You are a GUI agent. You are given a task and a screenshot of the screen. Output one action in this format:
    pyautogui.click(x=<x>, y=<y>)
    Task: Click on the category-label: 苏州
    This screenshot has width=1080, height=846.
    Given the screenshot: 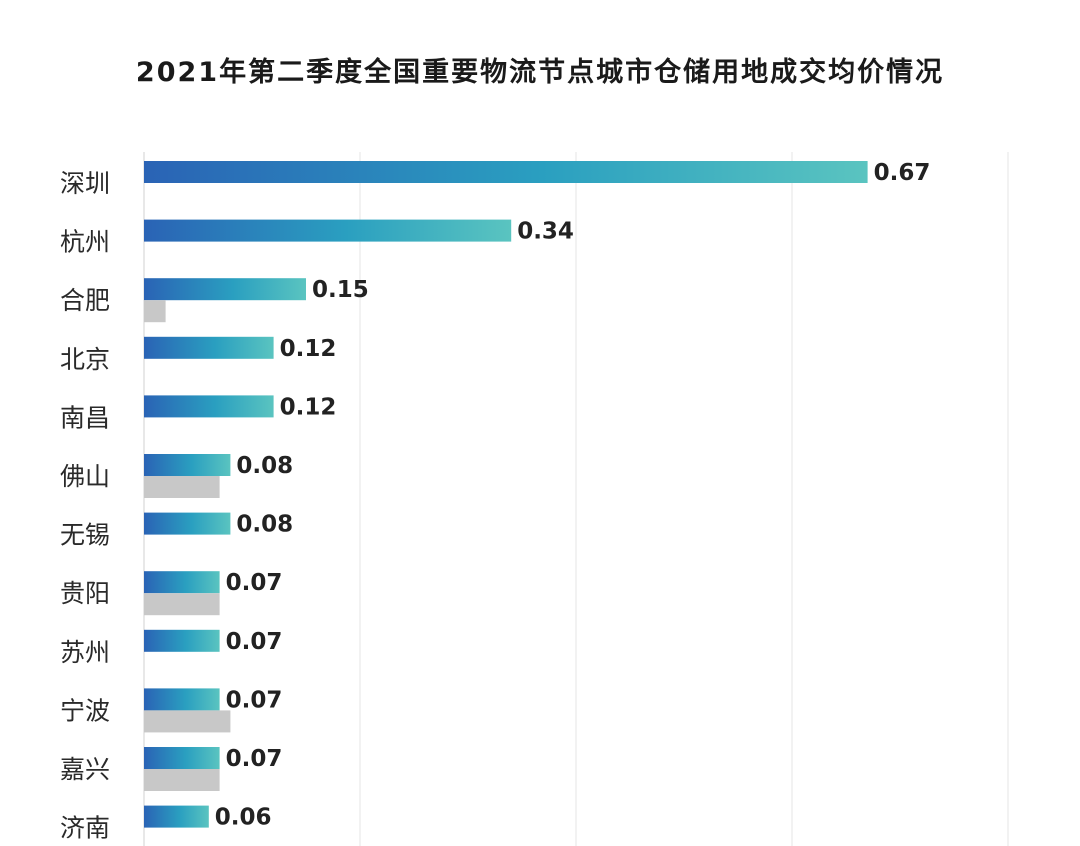 What is the action you would take?
    pyautogui.click(x=85, y=652)
    